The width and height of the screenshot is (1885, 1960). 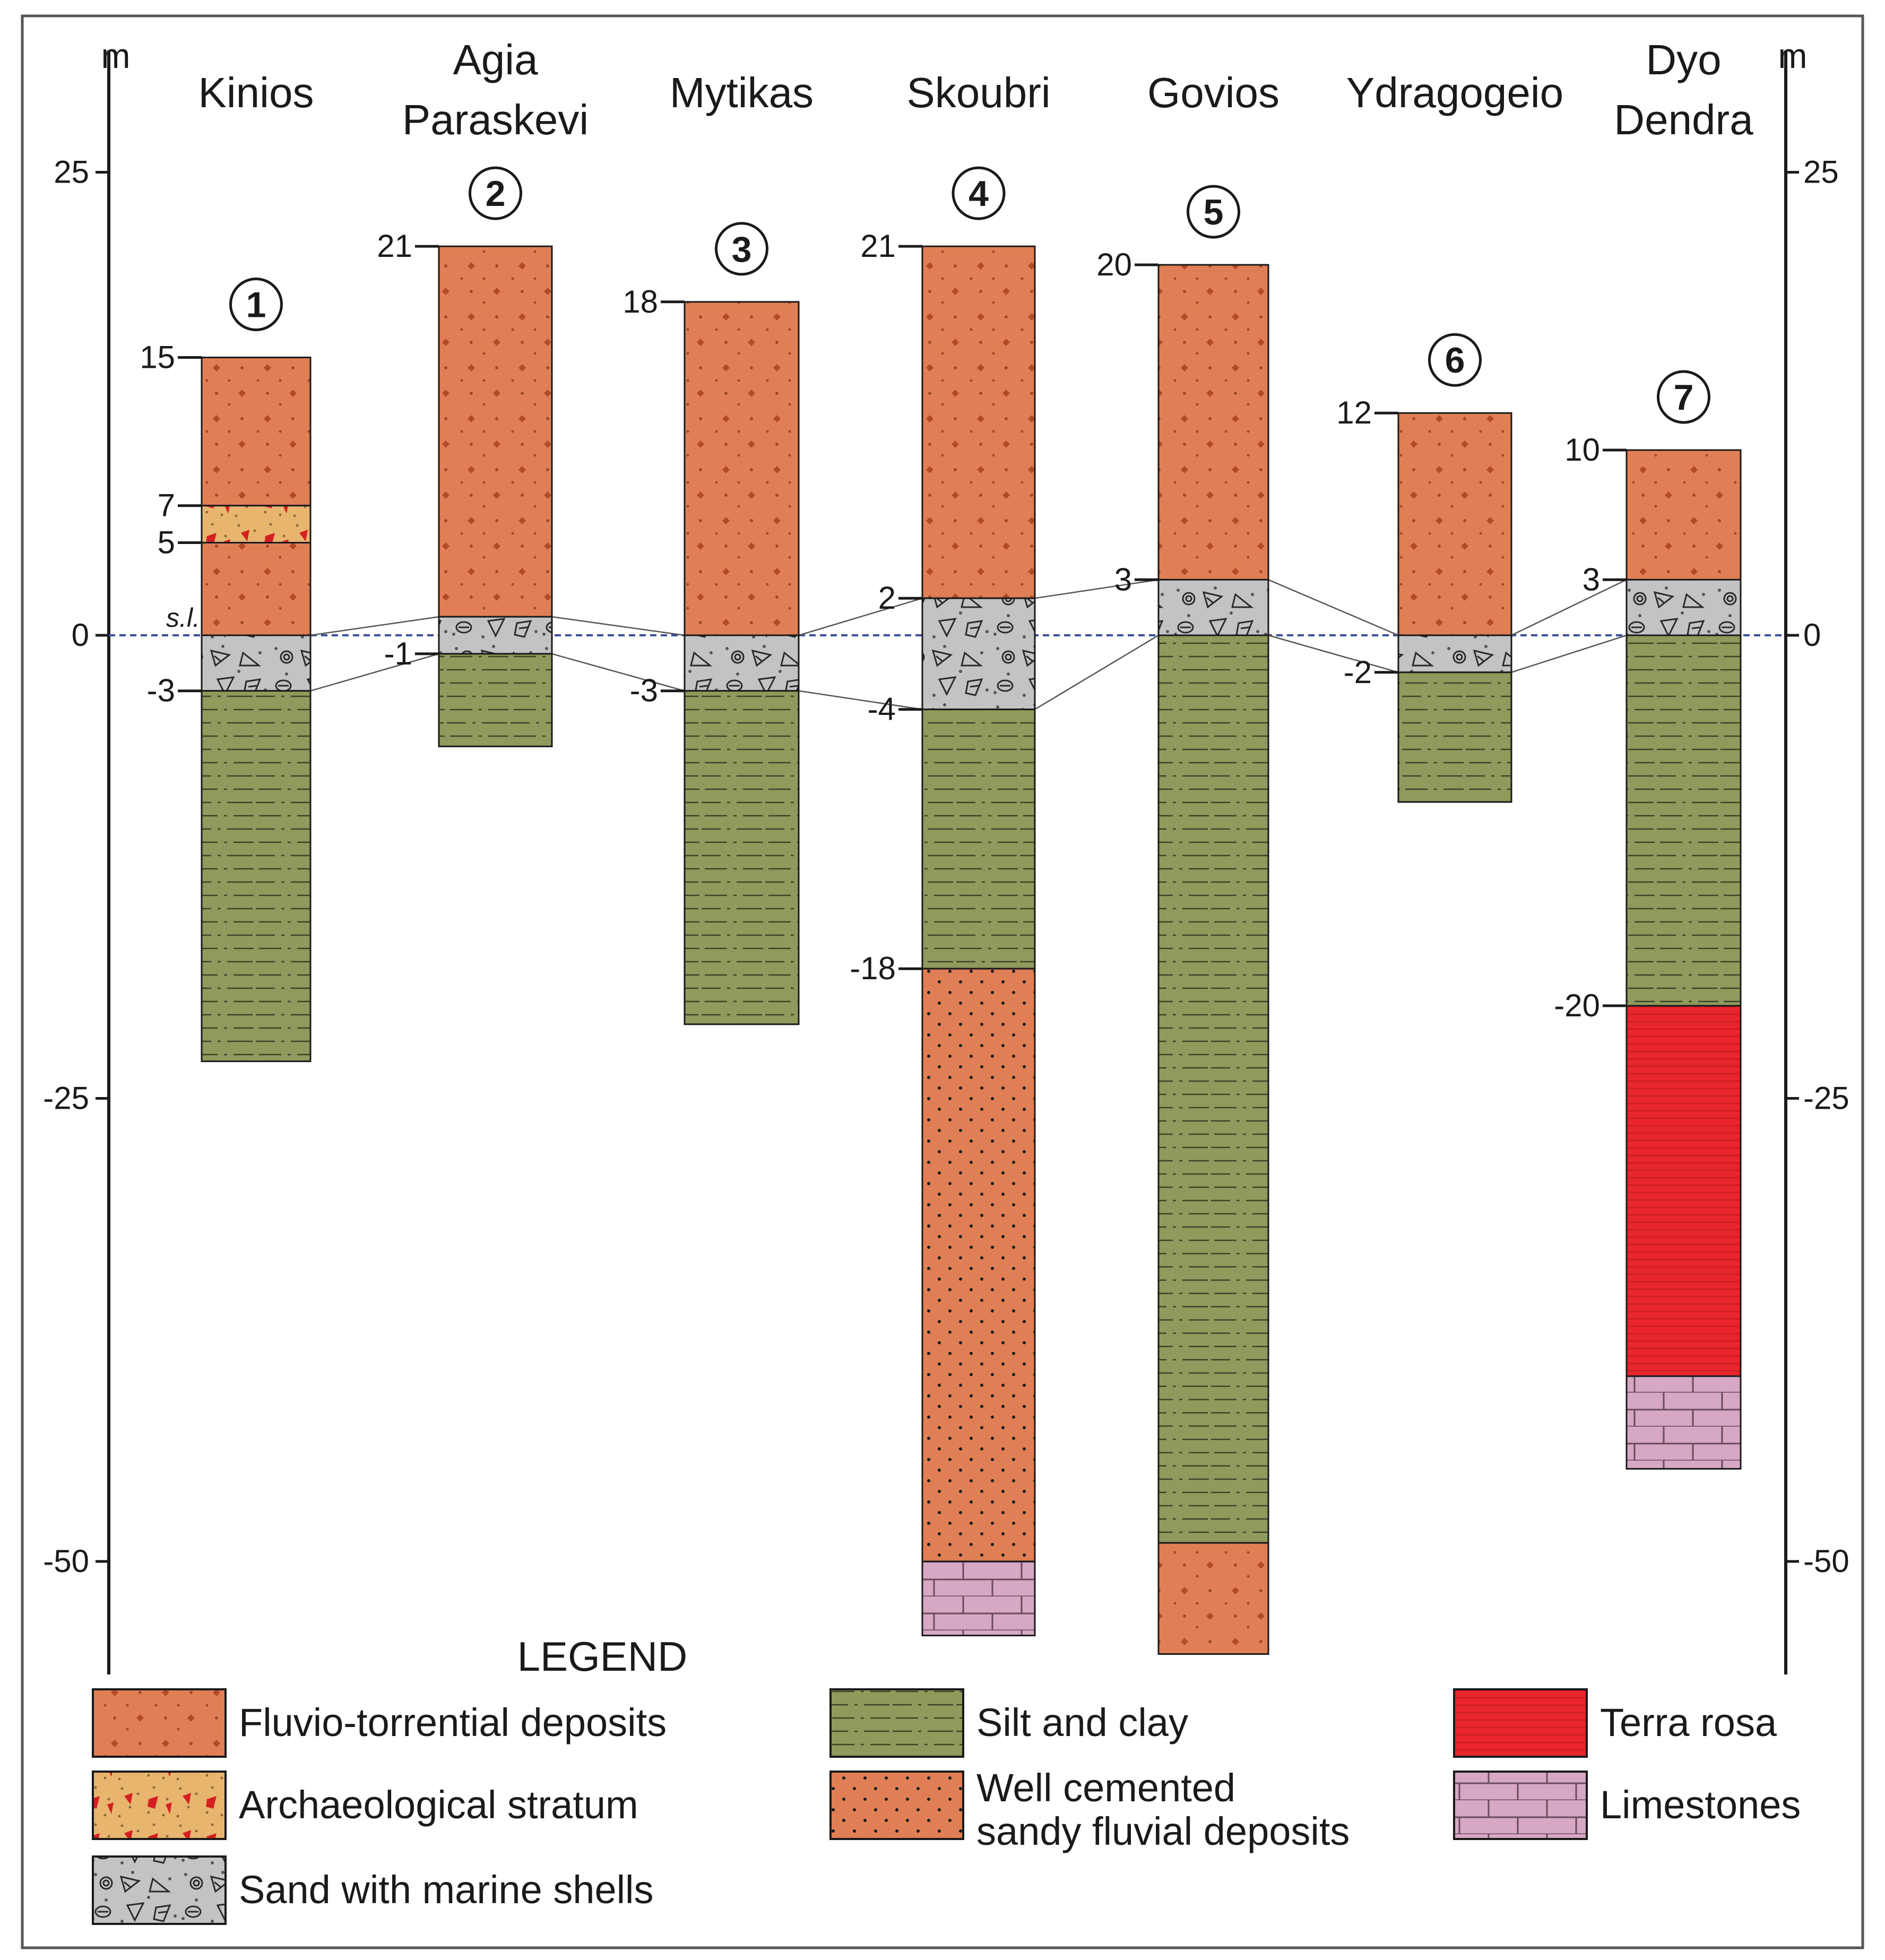 What do you see at coordinates (80, 635) in the screenshot?
I see `left-tick-label: 0` at bounding box center [80, 635].